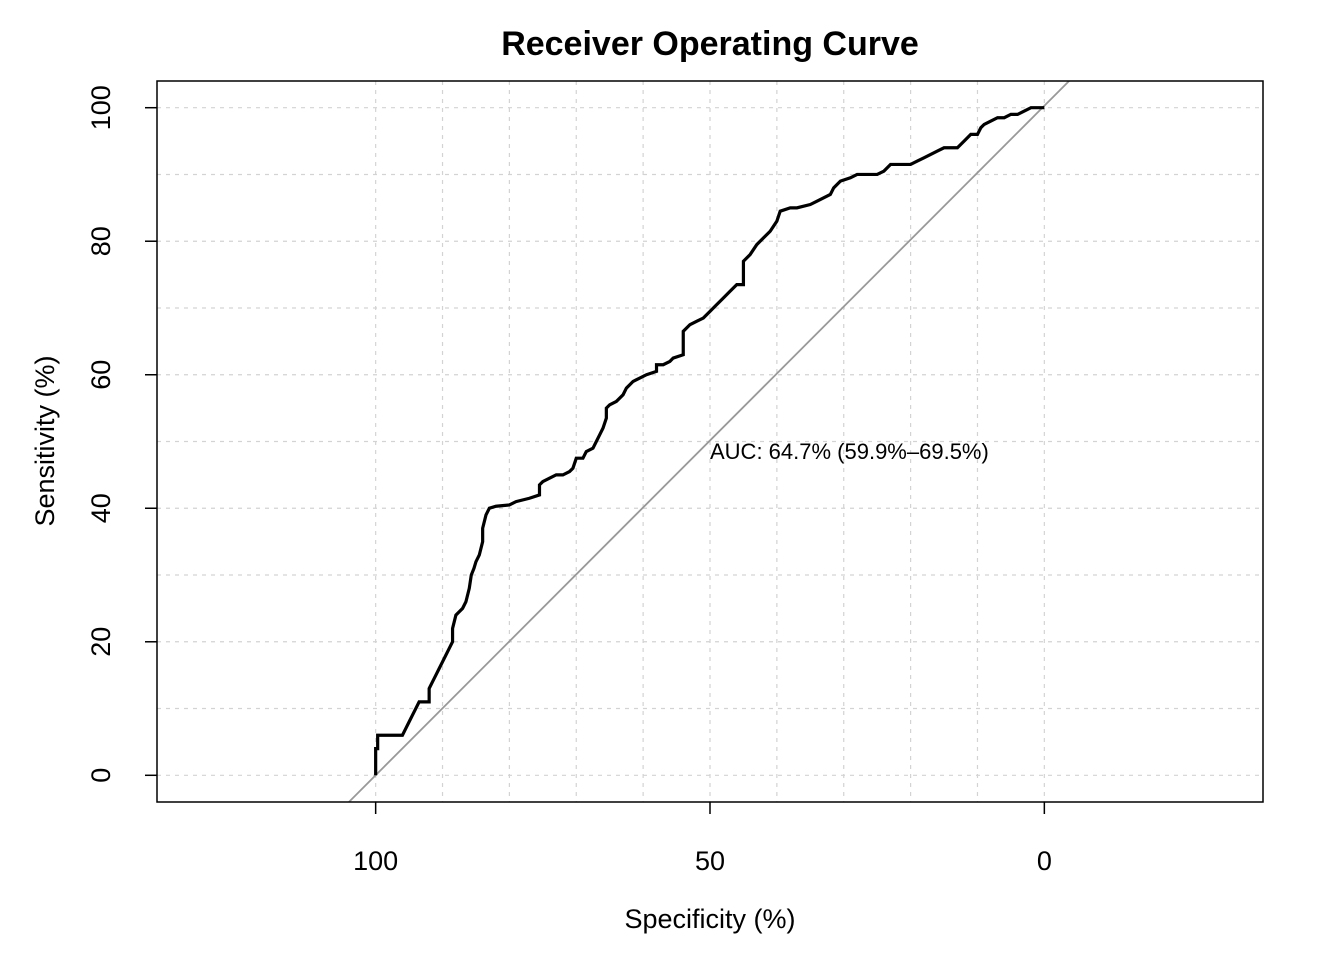 The width and height of the screenshot is (1344, 960). What do you see at coordinates (710, 44) in the screenshot?
I see `chart-title: Receiver Operating Curve` at bounding box center [710, 44].